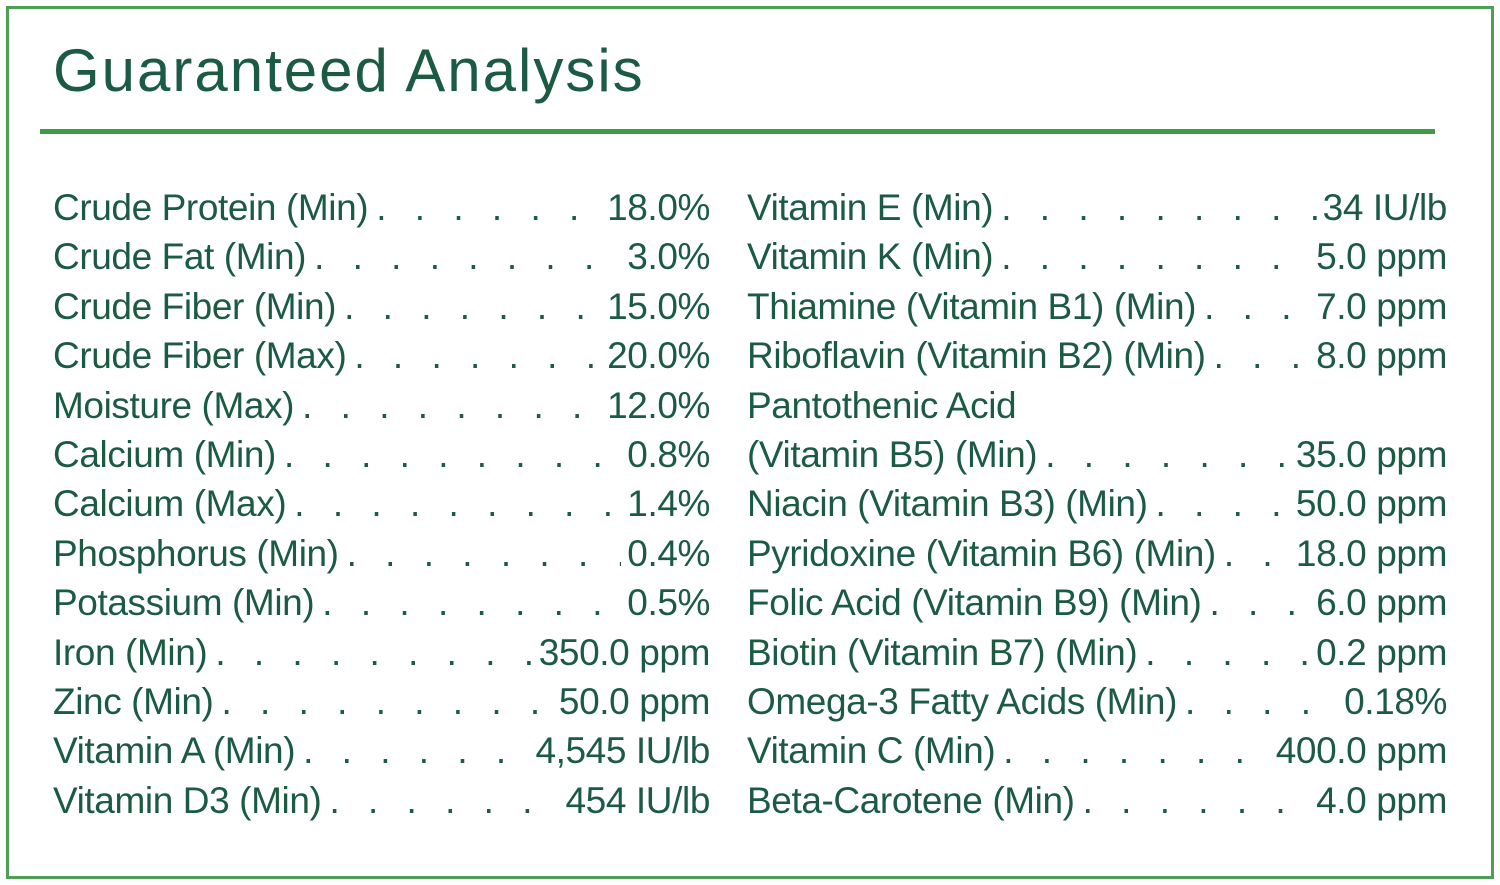  What do you see at coordinates (668, 504) in the screenshot?
I see `nutrient-value: 1.4%` at bounding box center [668, 504].